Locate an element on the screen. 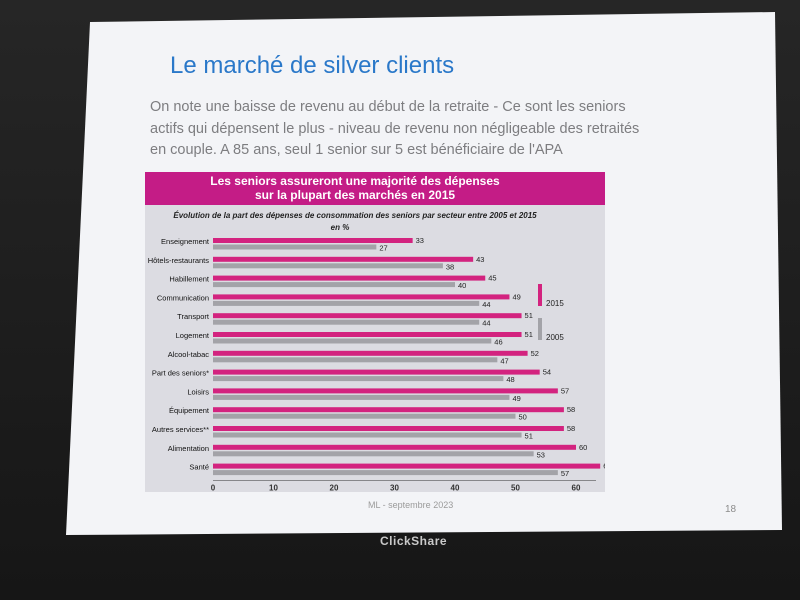 The width and height of the screenshot is (800, 600). chart-title-line-2: sur la plupart des marchés en 2015 is located at coordinates (355, 195).